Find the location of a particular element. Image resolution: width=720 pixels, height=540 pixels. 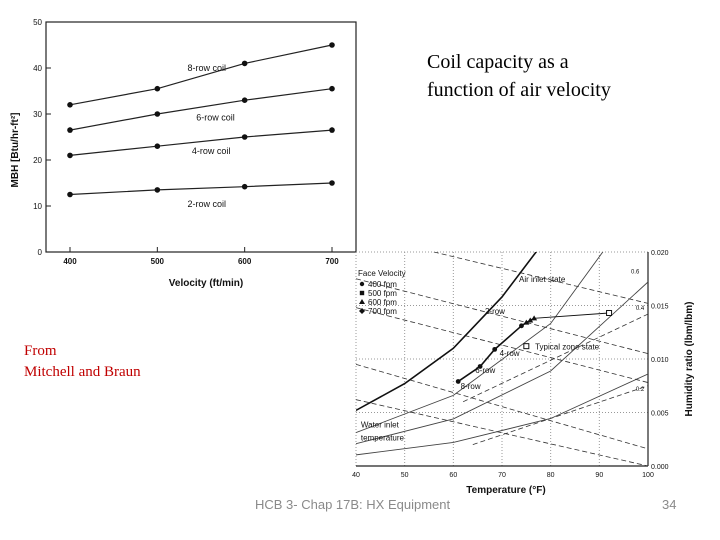

annotation: Air inlet state is located at coordinates (542, 279).